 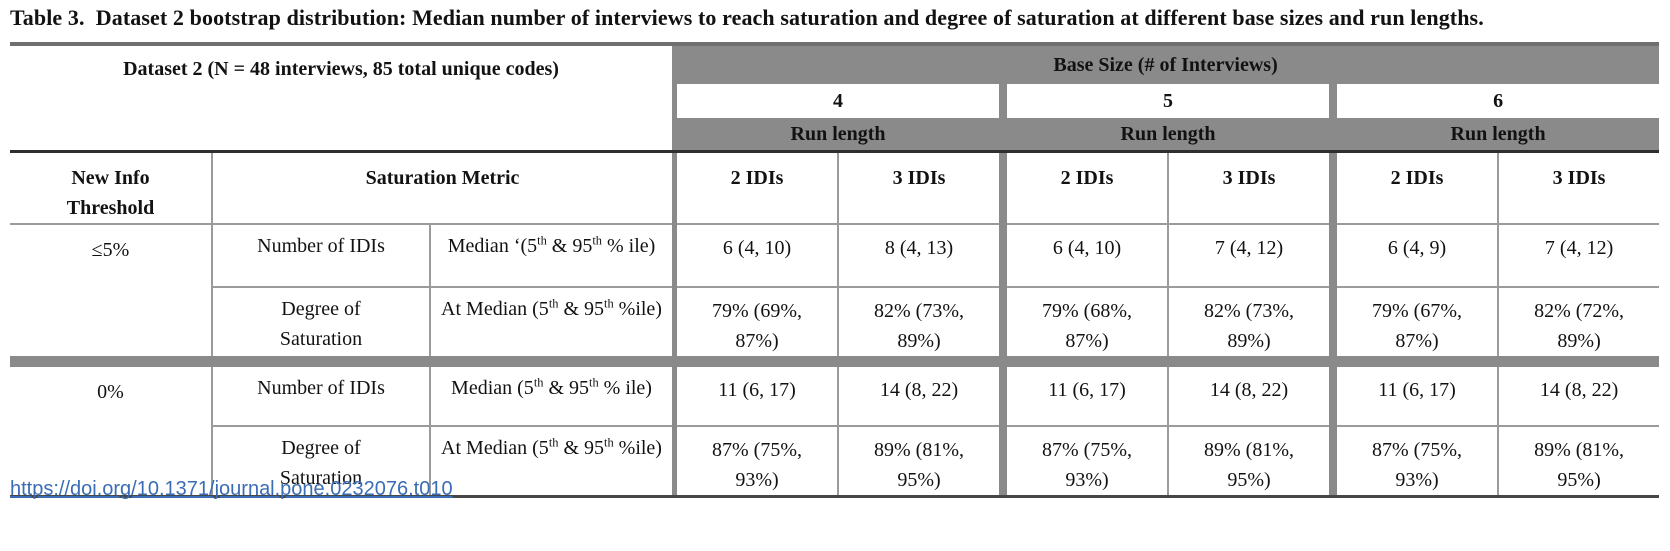 What do you see at coordinates (1418, 254) in the screenshot?
I see `data-cell: 6 (4, 9)` at bounding box center [1418, 254].